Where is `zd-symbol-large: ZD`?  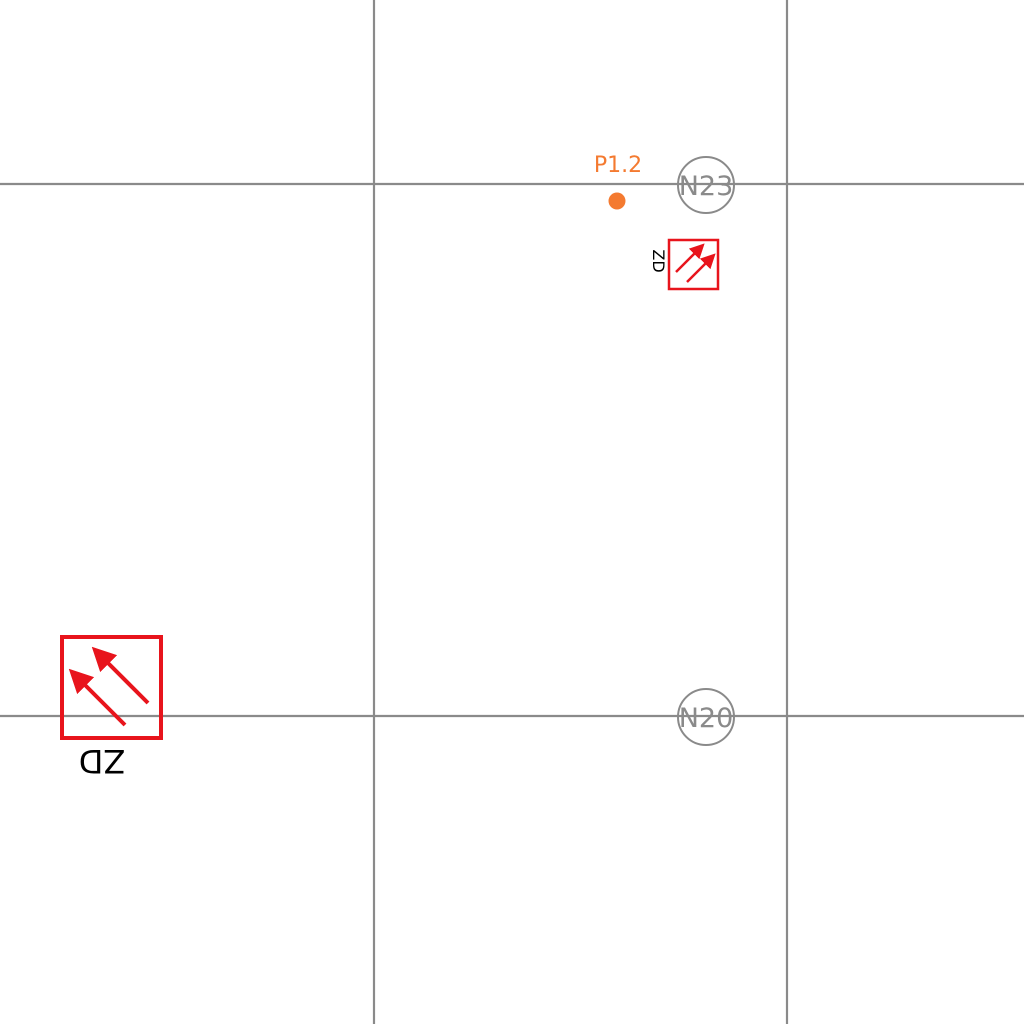 zd-symbol-large: ZD is located at coordinates (111, 707).